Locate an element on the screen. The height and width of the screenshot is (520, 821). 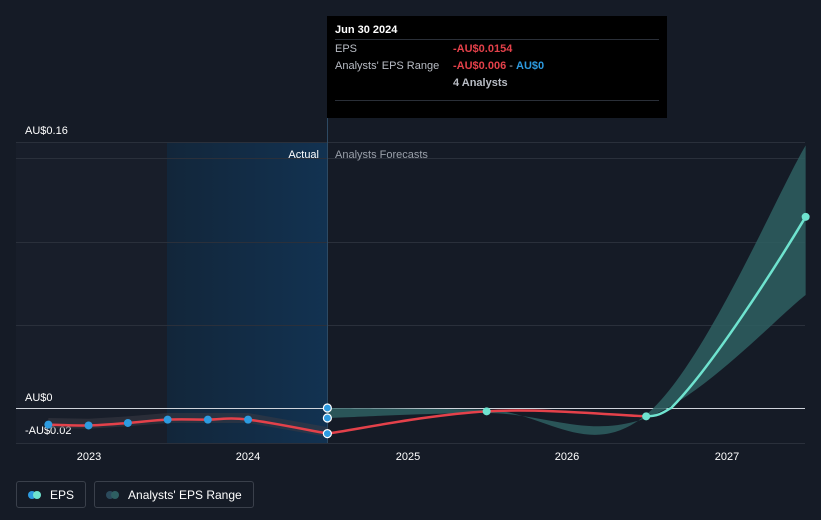
tooltip-range-sep: - is located at coordinates (511, 65).